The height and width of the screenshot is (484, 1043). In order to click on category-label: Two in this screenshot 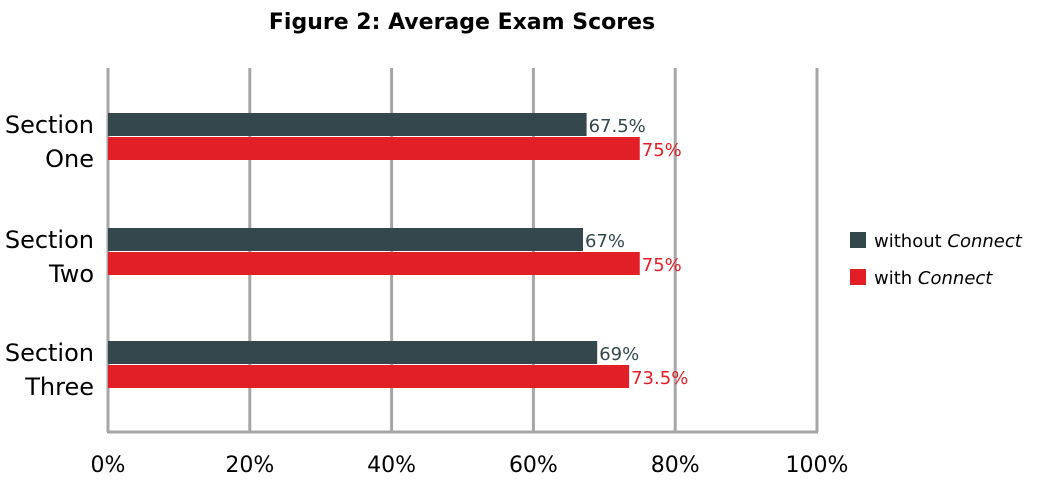, I will do `click(71, 274)`.